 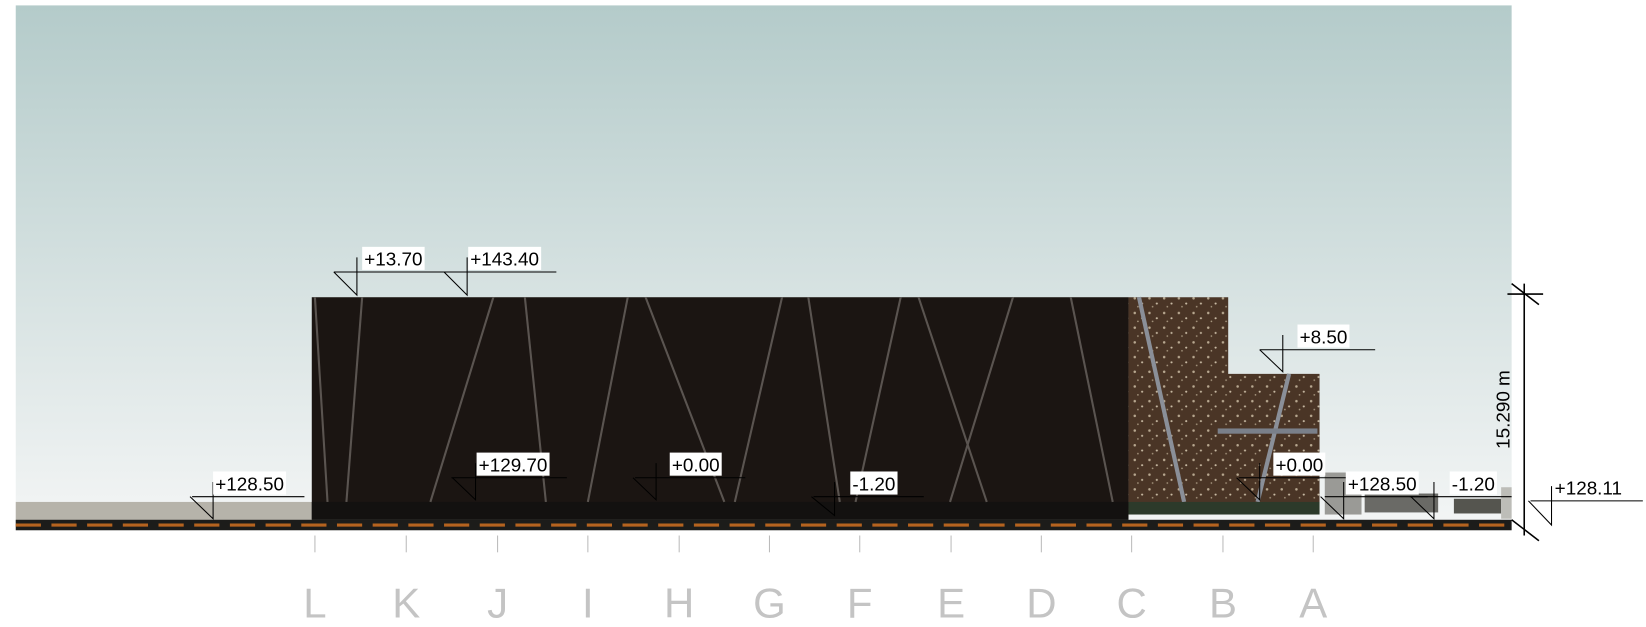 What do you see at coordinates (1588, 489) in the screenshot?
I see `level-label: +128.11` at bounding box center [1588, 489].